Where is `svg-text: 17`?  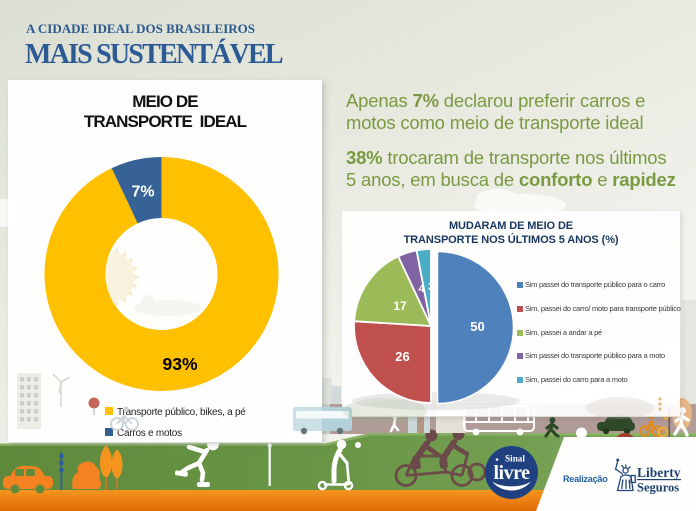 svg-text: 17 is located at coordinates (400, 306).